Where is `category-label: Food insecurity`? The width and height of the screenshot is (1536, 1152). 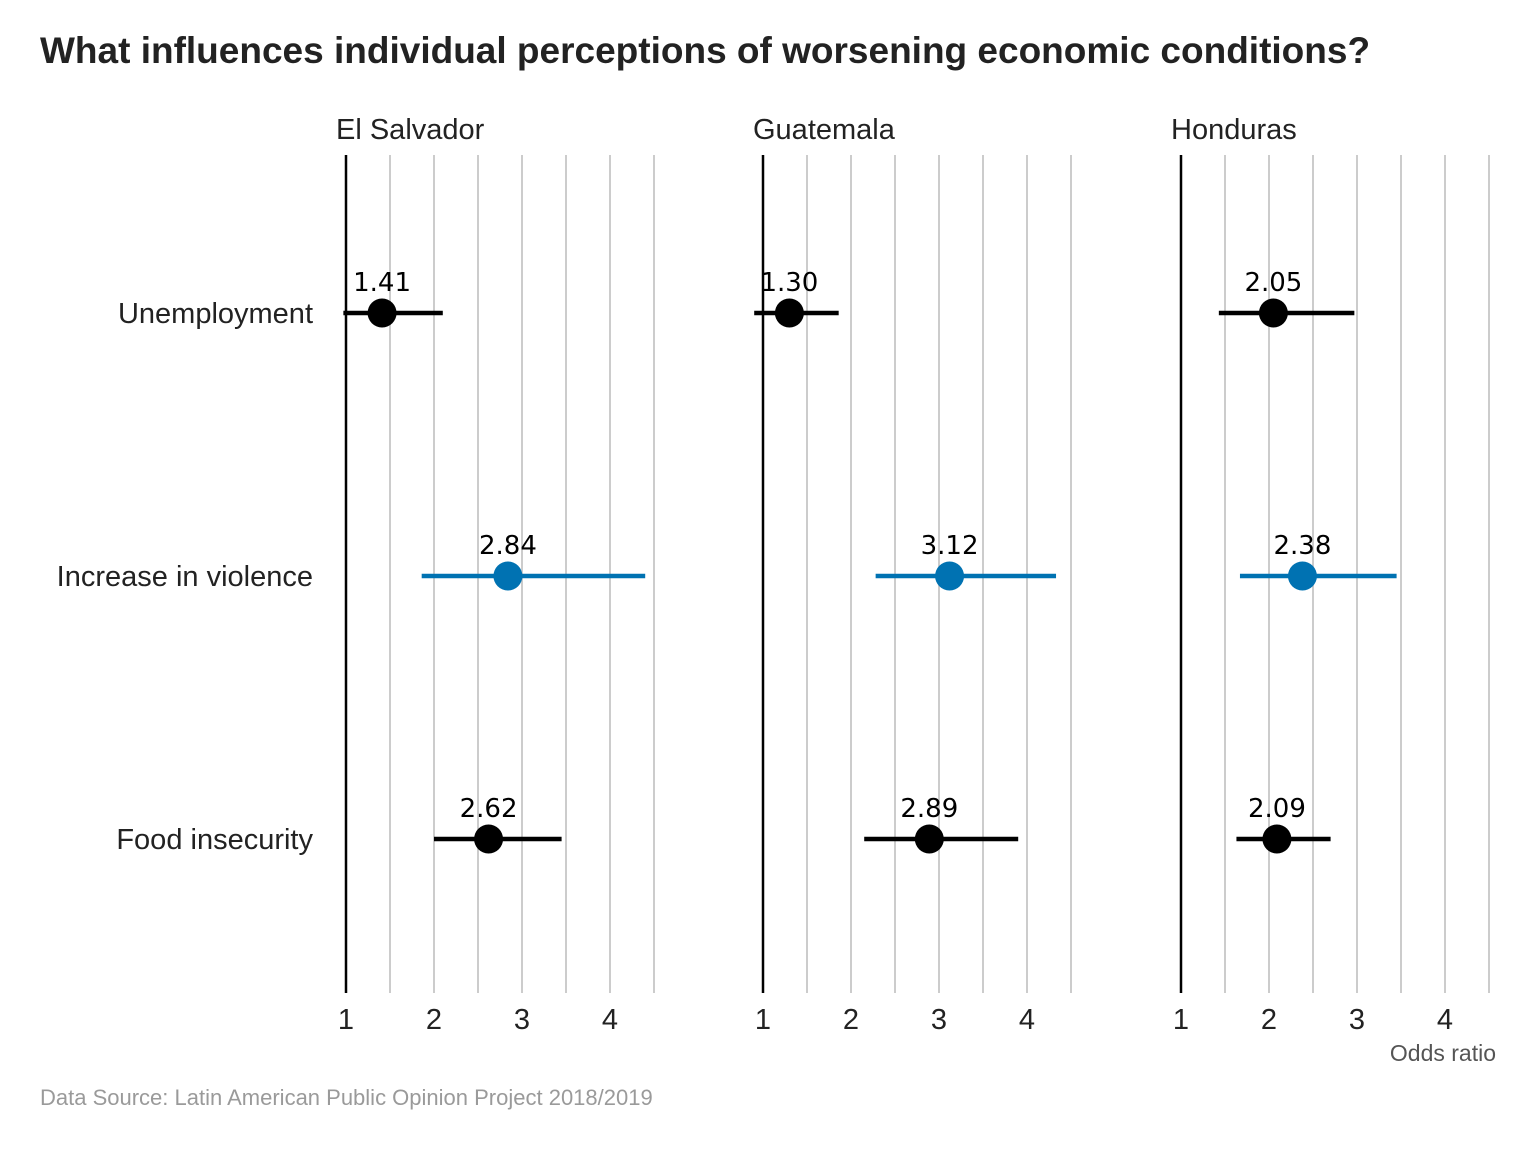
category-label: Food insecurity is located at coordinates (214, 840).